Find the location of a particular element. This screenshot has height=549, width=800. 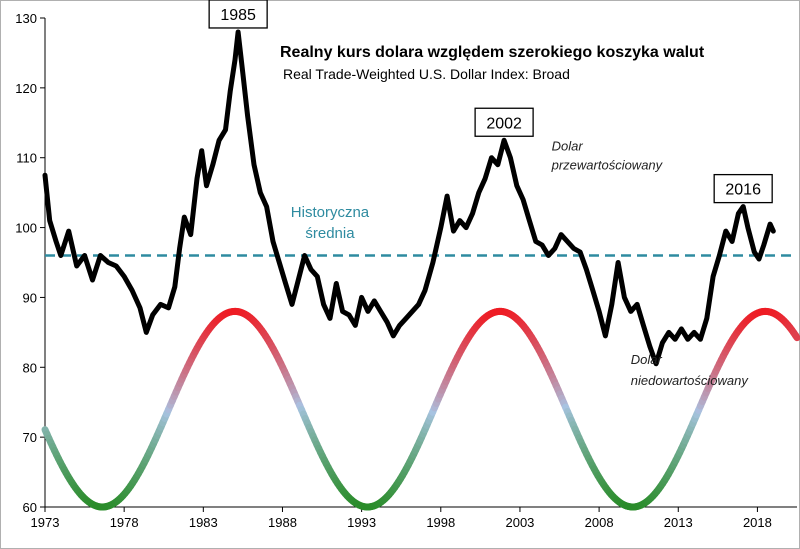

x-tick-label: 1998 is located at coordinates (440, 522).